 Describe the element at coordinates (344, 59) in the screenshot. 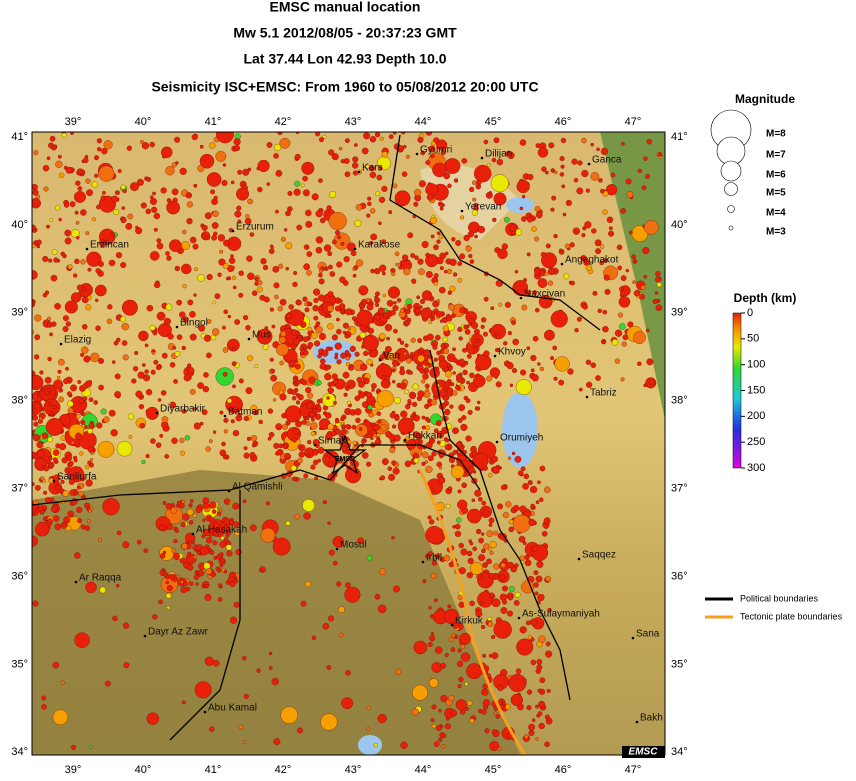

I see `location-info: Lat 37.44 Lon 42.93 Depth 10.0` at that location.